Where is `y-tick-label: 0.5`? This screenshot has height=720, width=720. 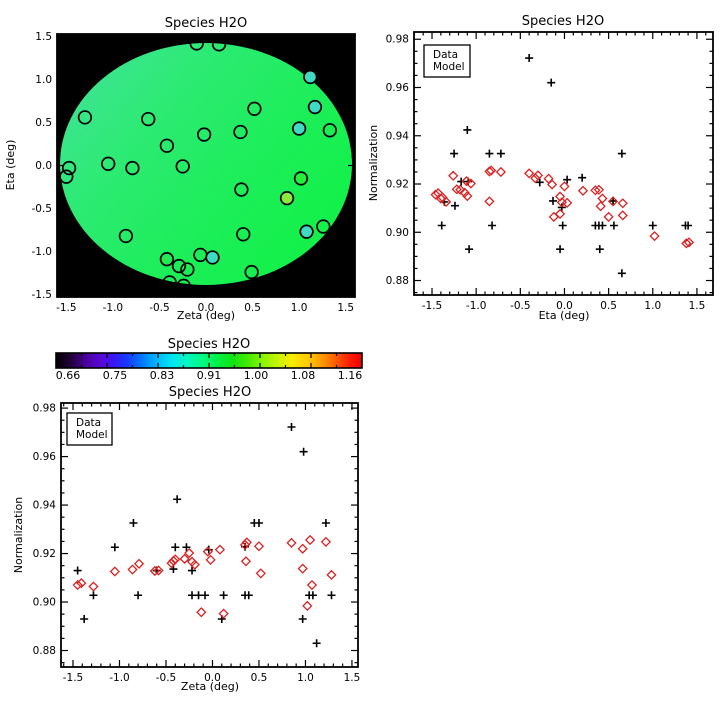 y-tick-label: 0.5 is located at coordinates (43, 123).